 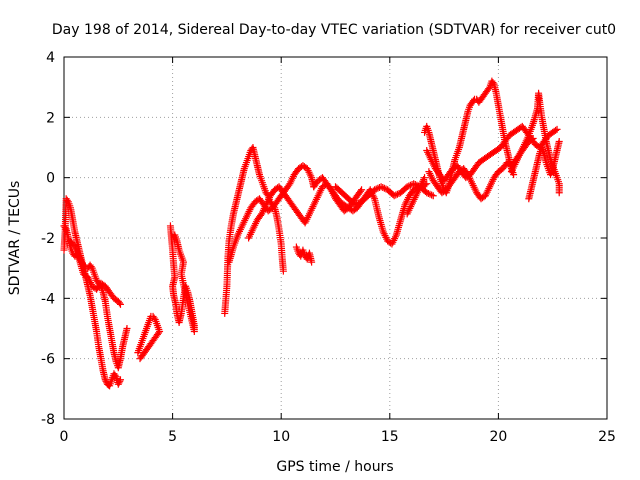 I want to click on x-axis-label: GPS time / hours, so click(x=334, y=467).